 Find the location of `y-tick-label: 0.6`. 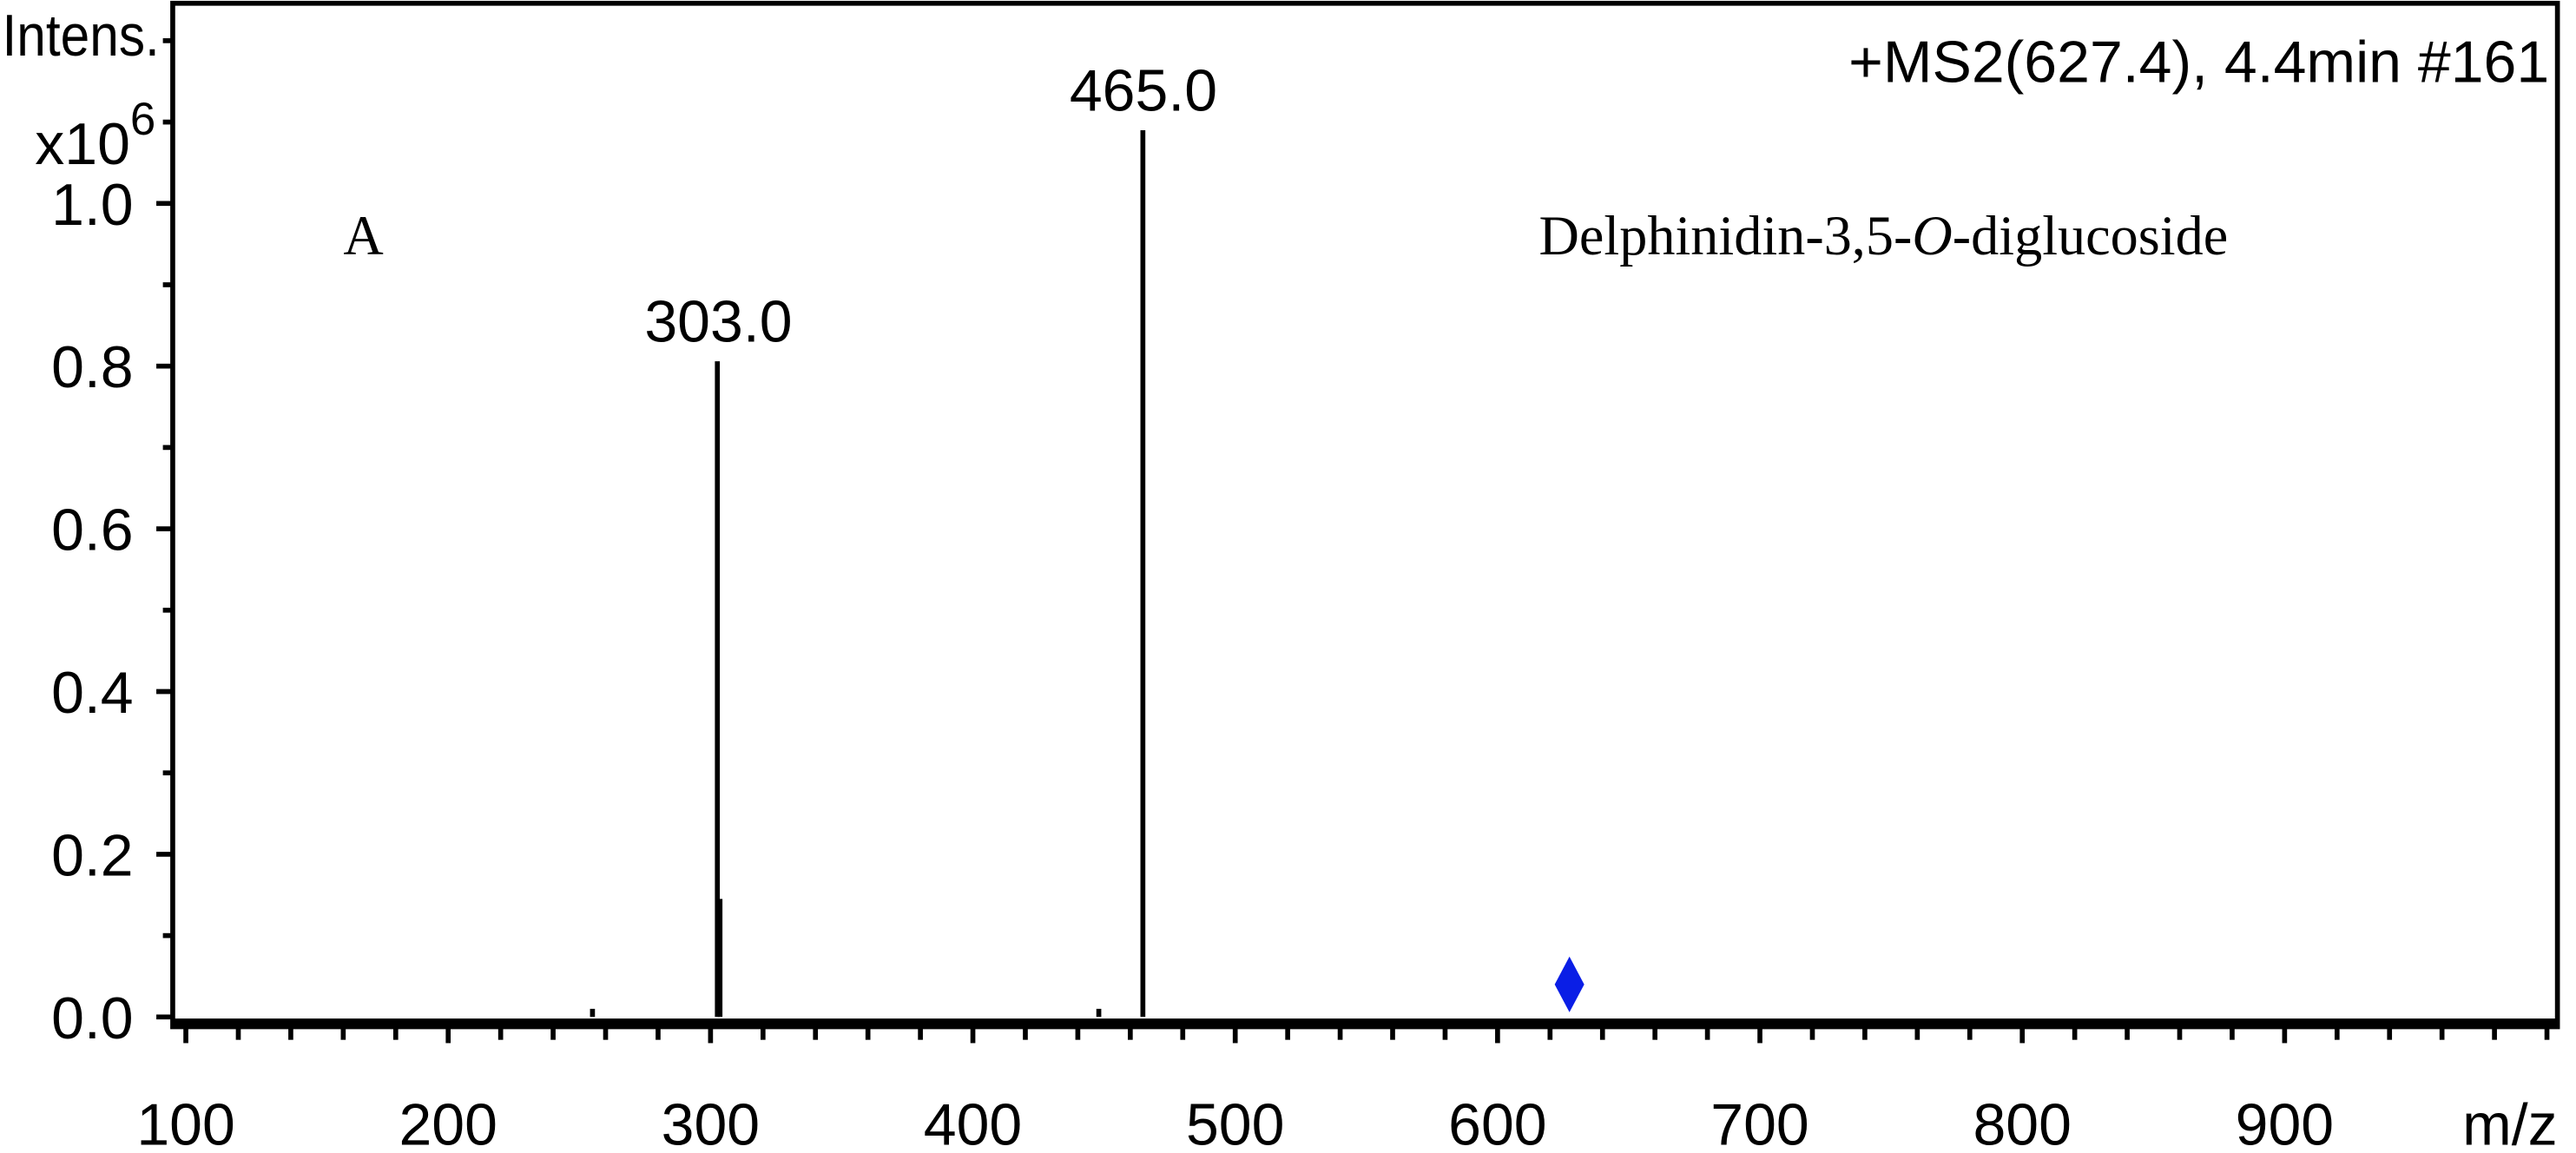

y-tick-label: 0.6 is located at coordinates (92, 530).